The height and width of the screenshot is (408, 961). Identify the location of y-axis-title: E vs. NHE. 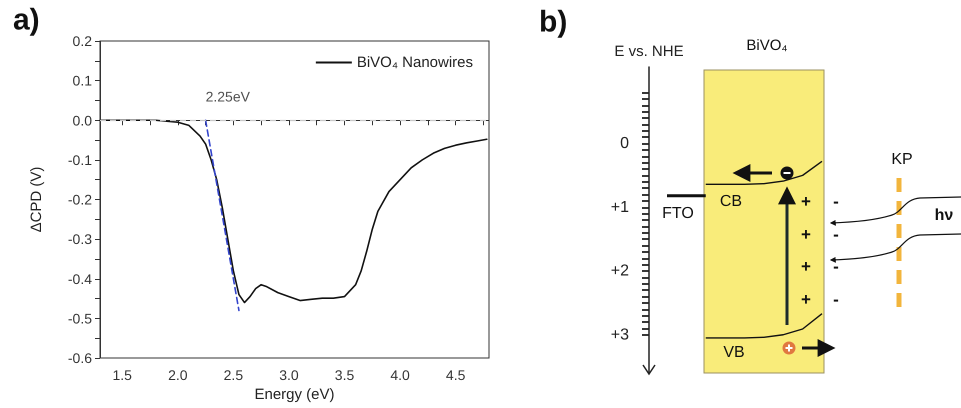
(649, 51).